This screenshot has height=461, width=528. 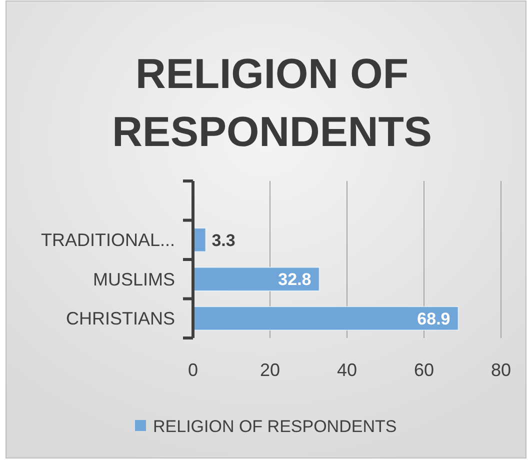 What do you see at coordinates (424, 370) in the screenshot?
I see `x-tick-label: 60` at bounding box center [424, 370].